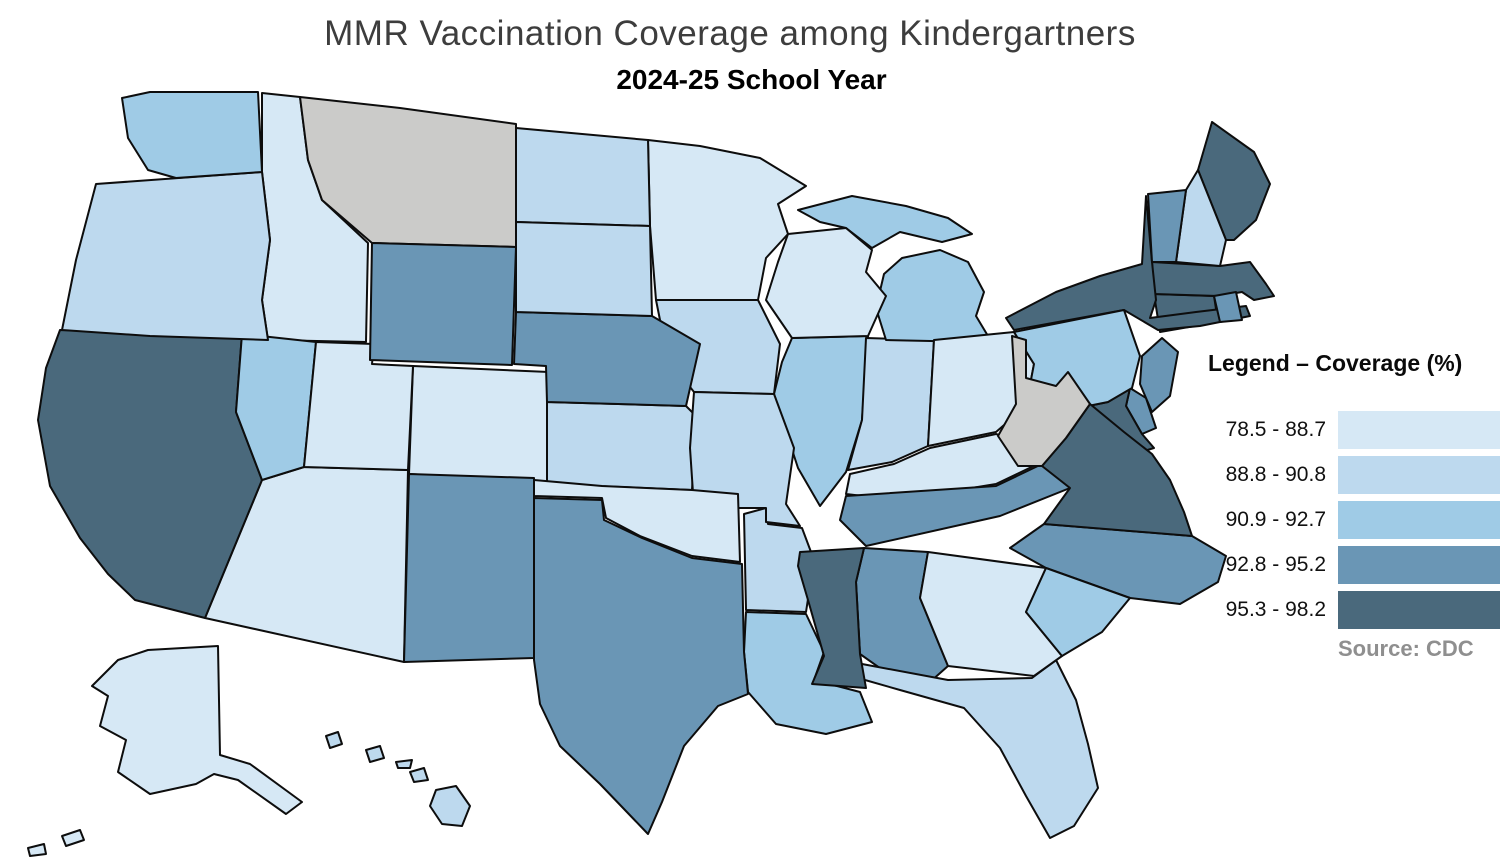 This screenshot has height=868, width=1503. Describe the element at coordinates (751, 79) in the screenshot. I see `figure-subtitle: 2024-25 School Year` at that location.